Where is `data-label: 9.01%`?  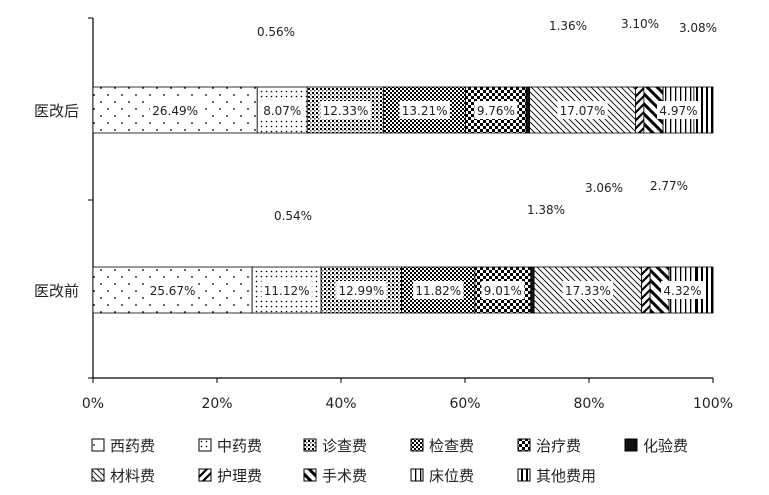
data-label: 9.01% is located at coordinates (503, 291).